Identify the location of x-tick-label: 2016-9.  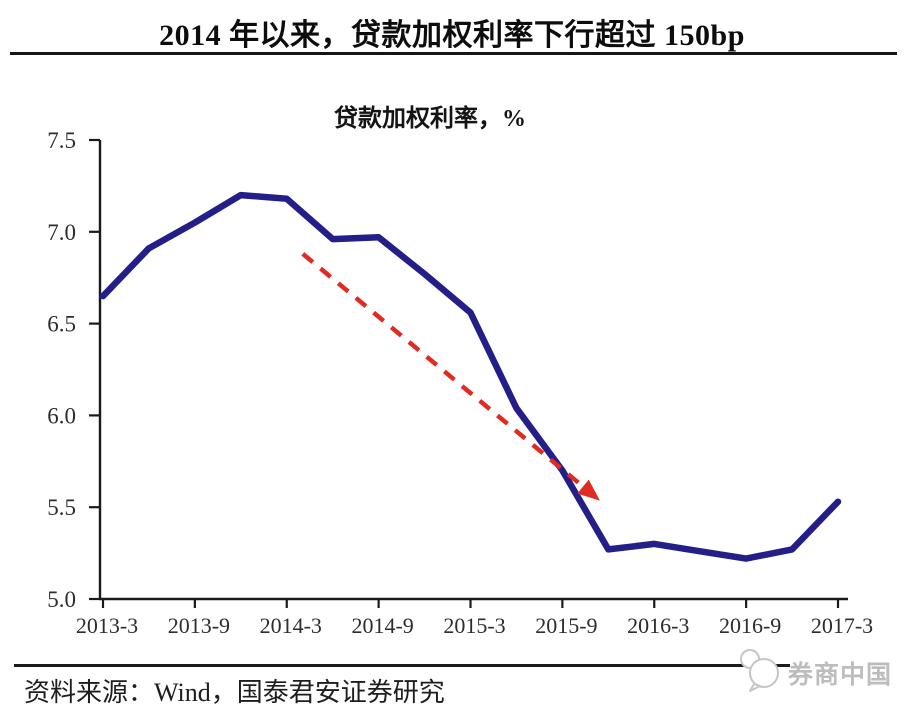
(750, 625).